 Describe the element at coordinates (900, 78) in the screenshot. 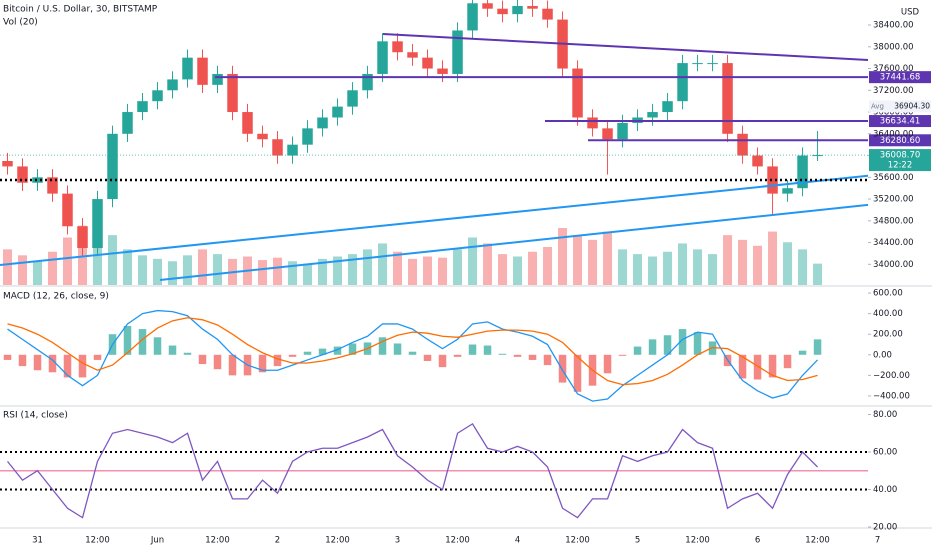

I see `level-label: 37441.68` at that location.